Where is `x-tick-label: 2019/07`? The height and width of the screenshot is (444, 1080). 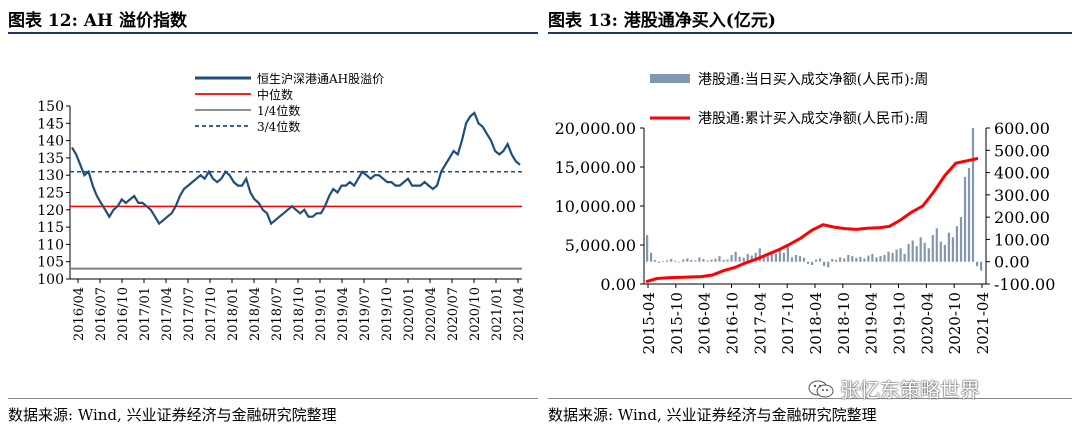 x-tick-label: 2019/07 is located at coordinates (365, 314).